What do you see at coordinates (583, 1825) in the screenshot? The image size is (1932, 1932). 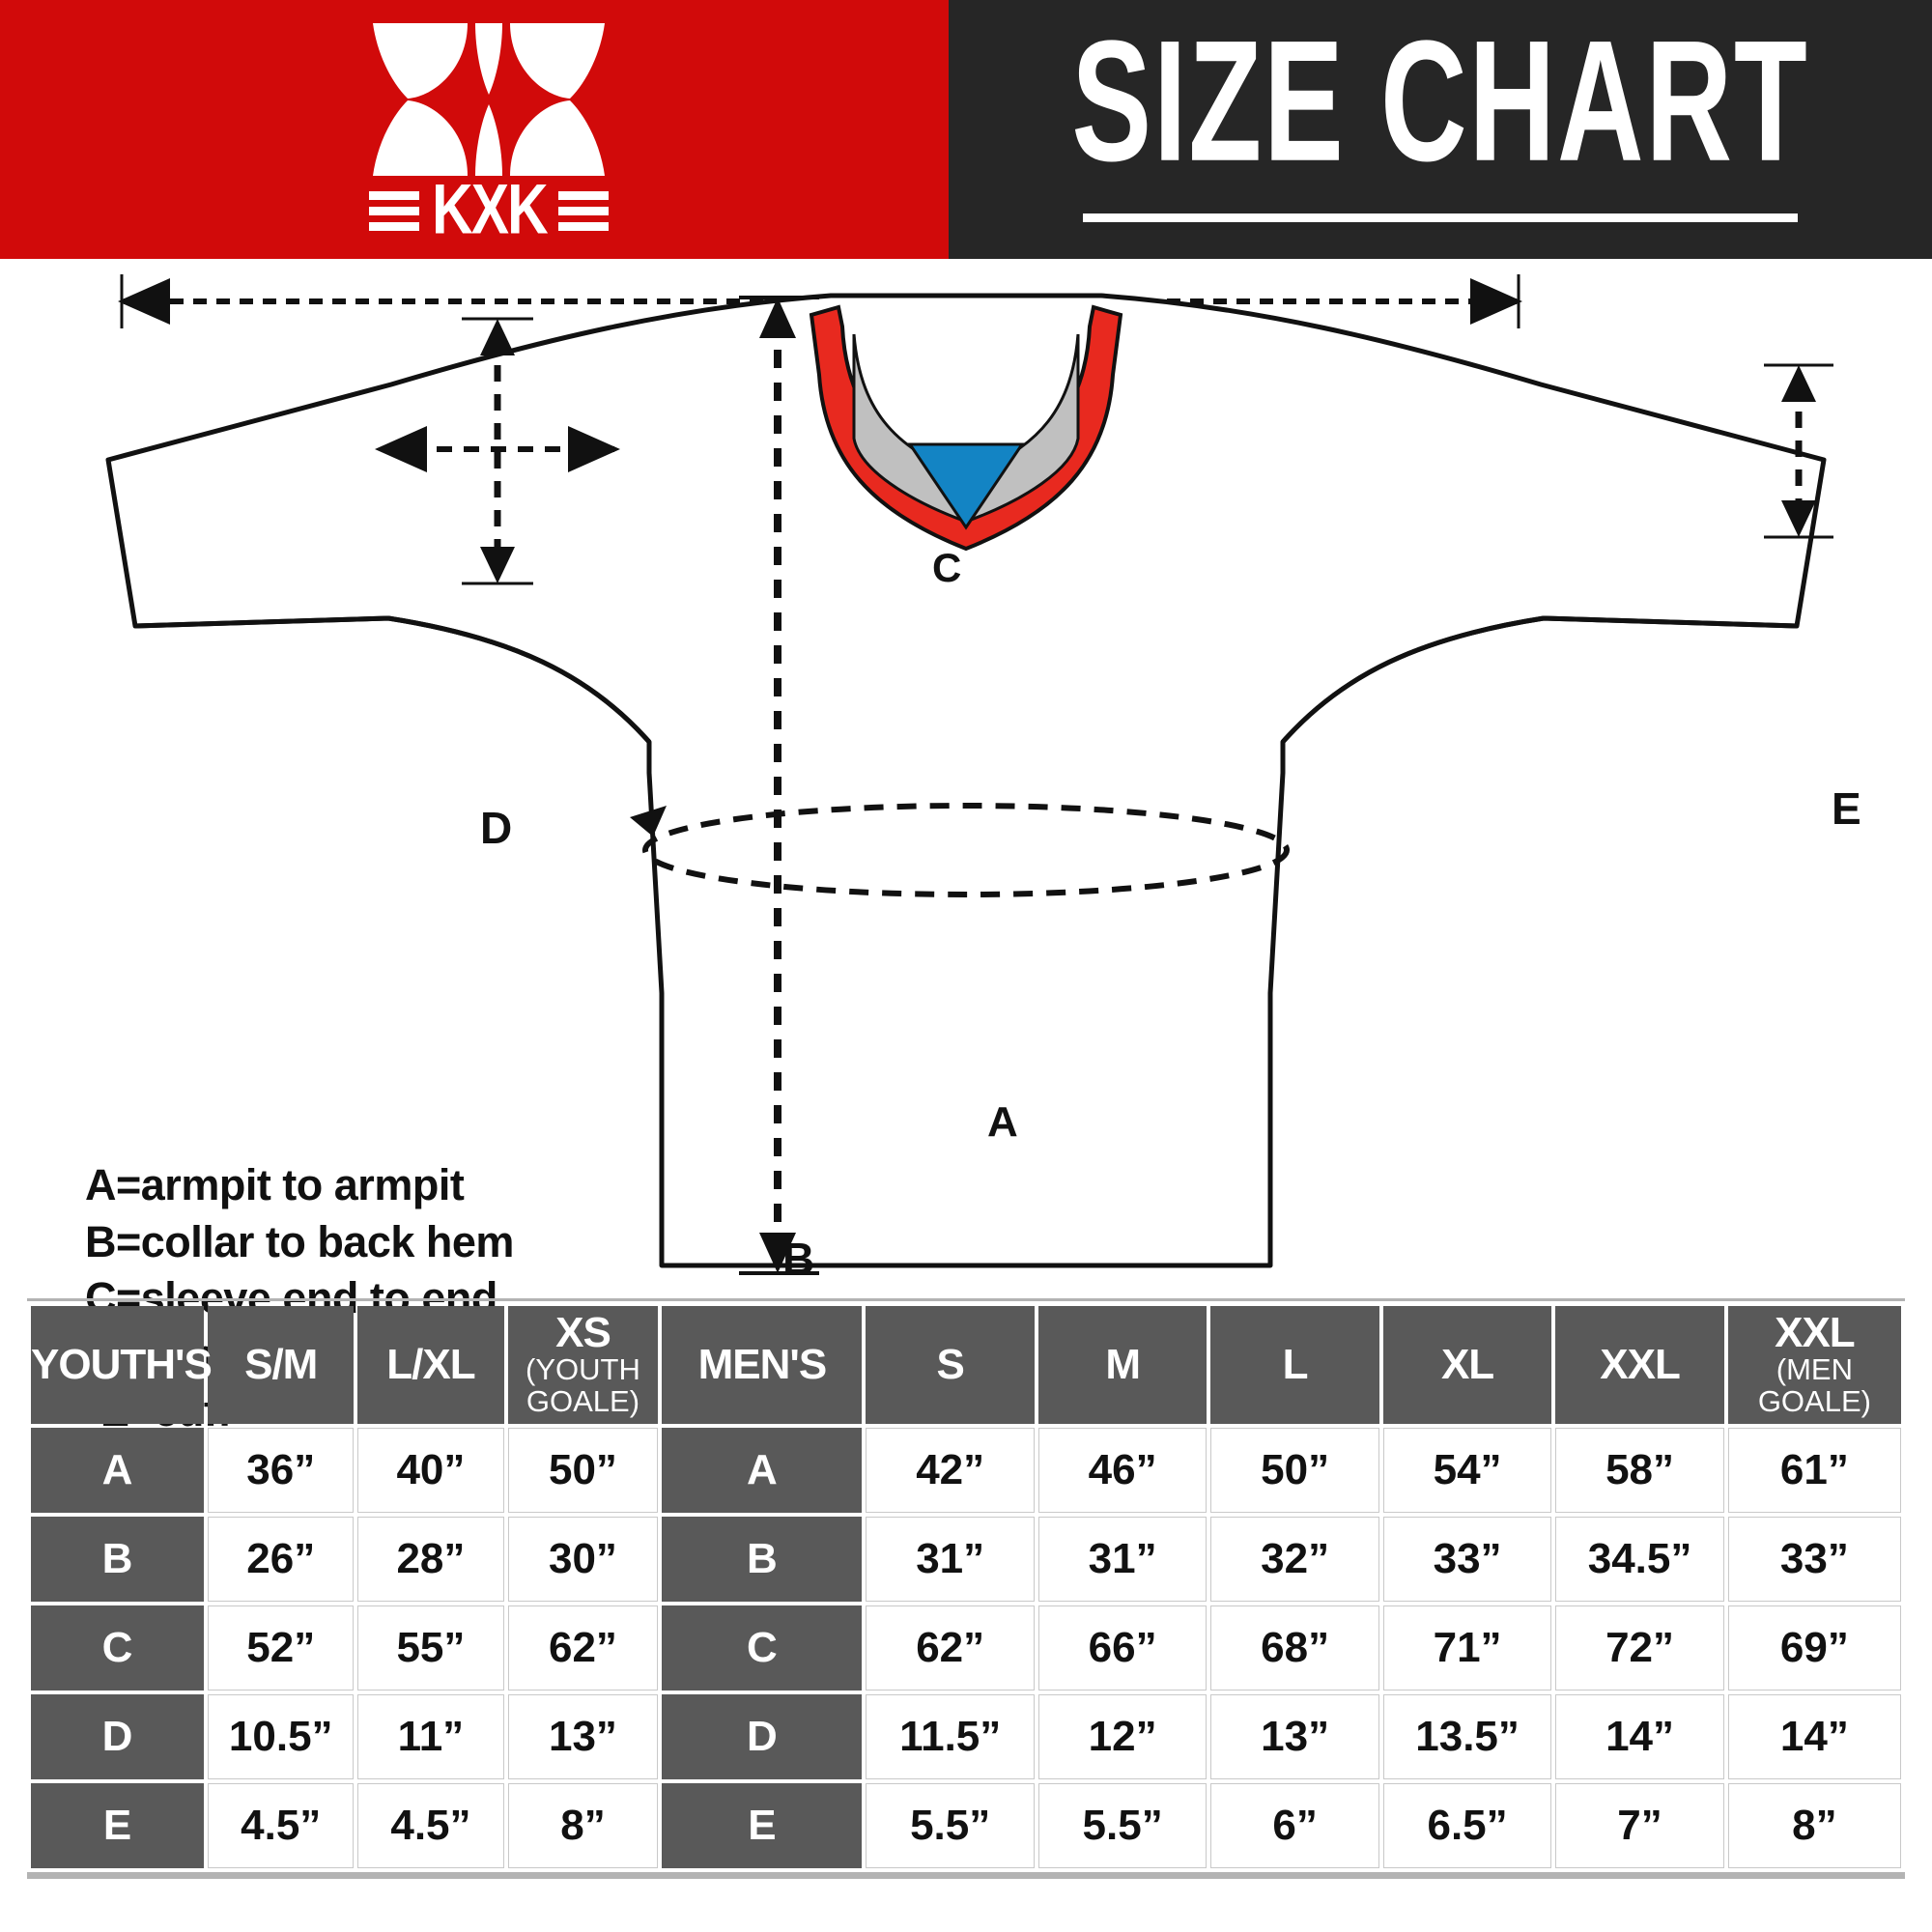 I see `cell-youth-xs-e: 8”` at bounding box center [583, 1825].